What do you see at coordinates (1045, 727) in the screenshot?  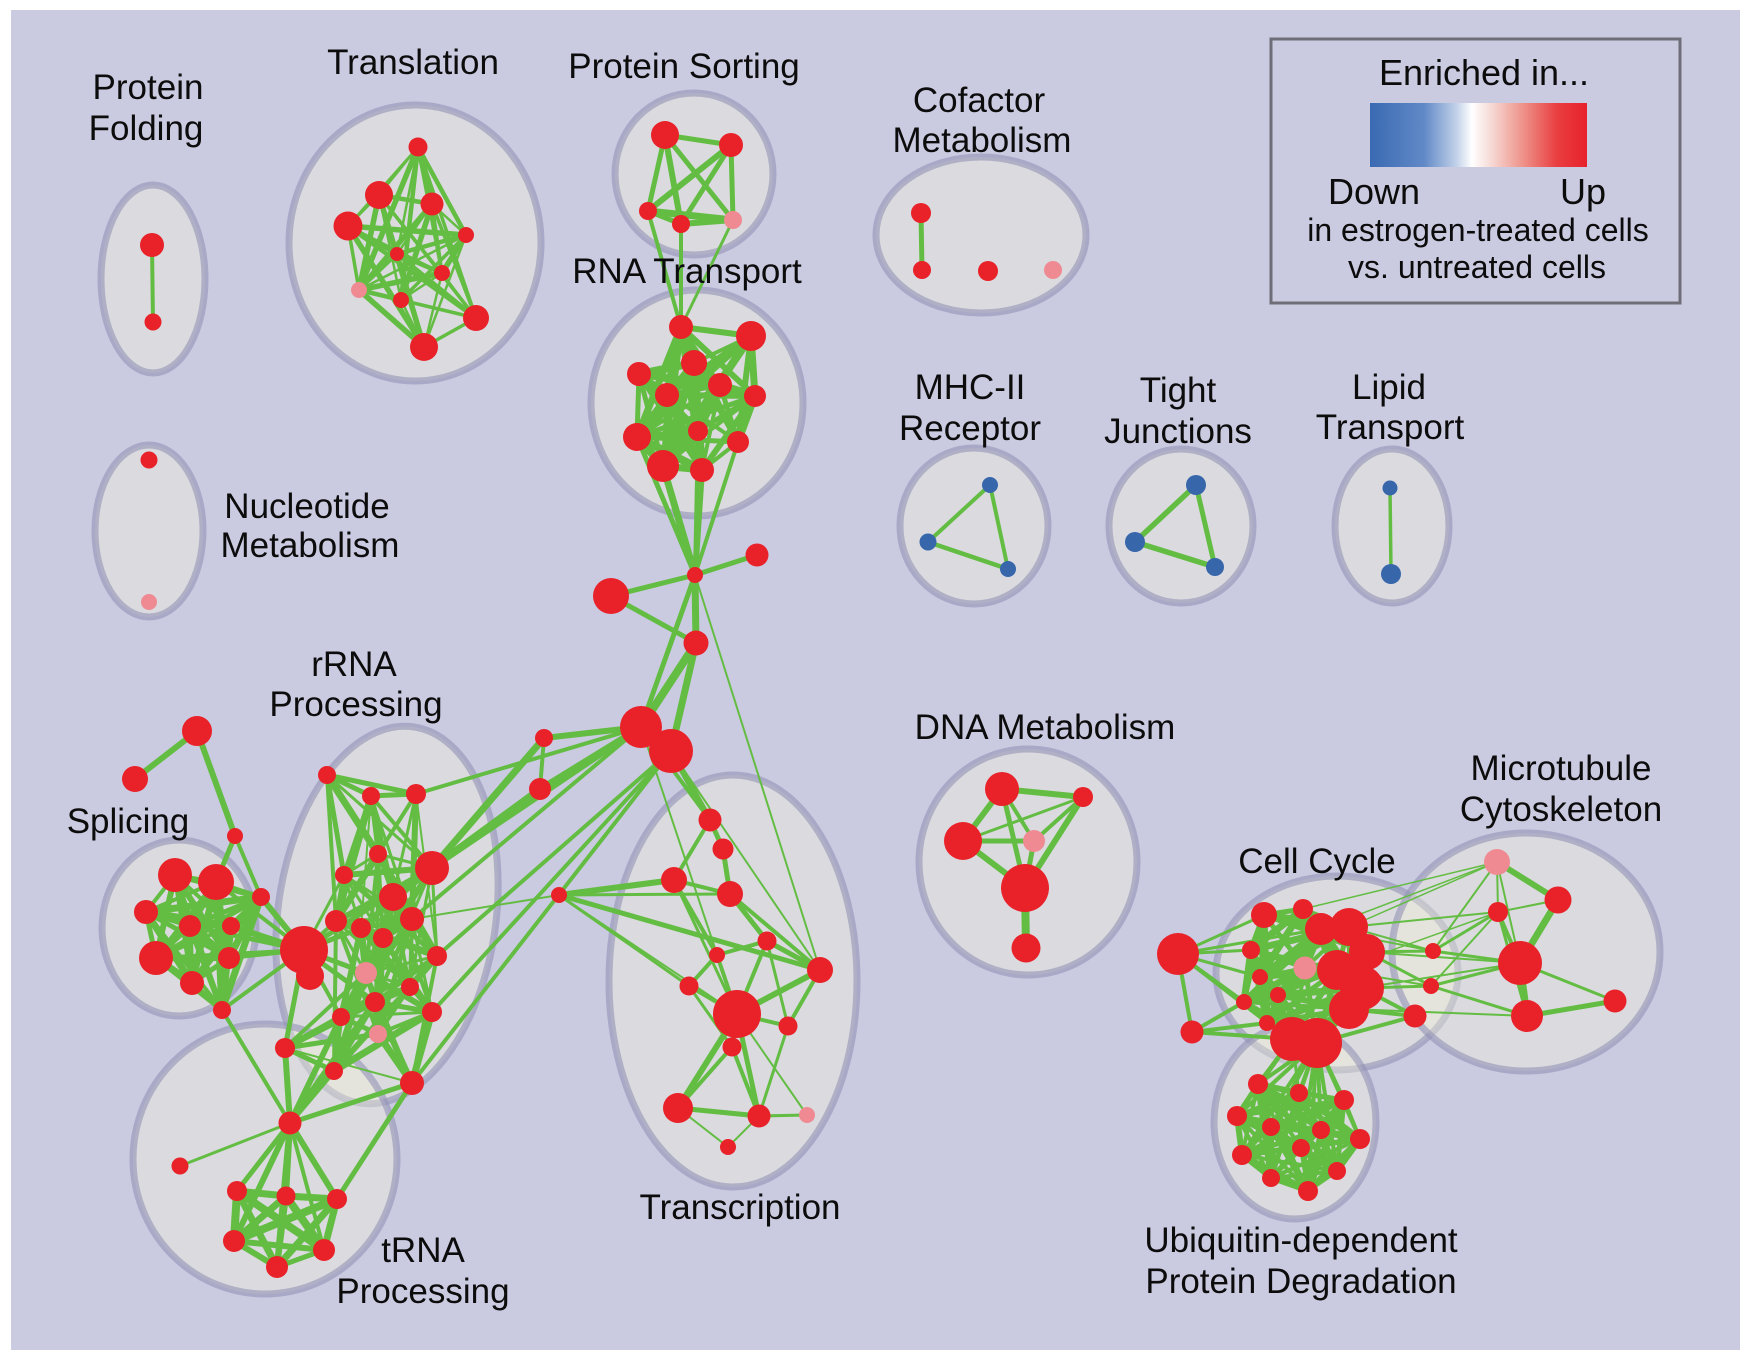 I see `svg-text: DNA Metabolism` at bounding box center [1045, 727].